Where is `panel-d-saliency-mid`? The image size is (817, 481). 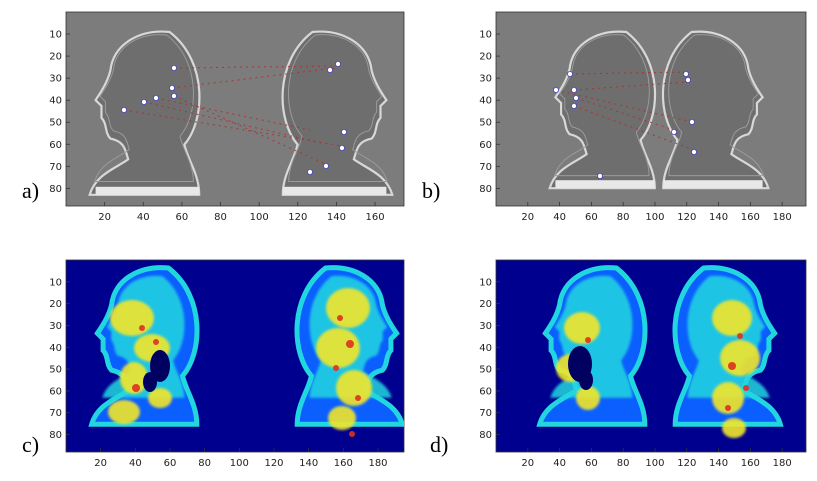
panel-d-saliency-mid is located at coordinates (728, 336).